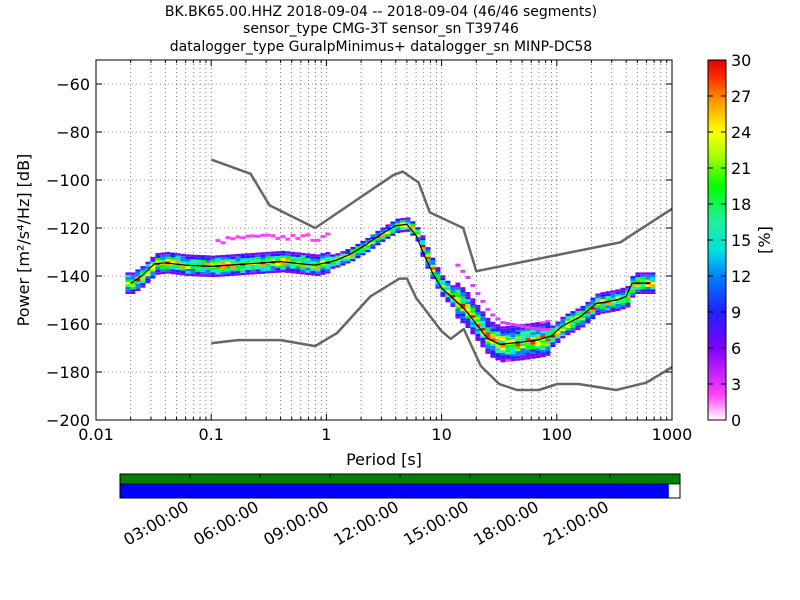  What do you see at coordinates (68, 180) in the screenshot?
I see `y-tick-label: −100` at bounding box center [68, 180].